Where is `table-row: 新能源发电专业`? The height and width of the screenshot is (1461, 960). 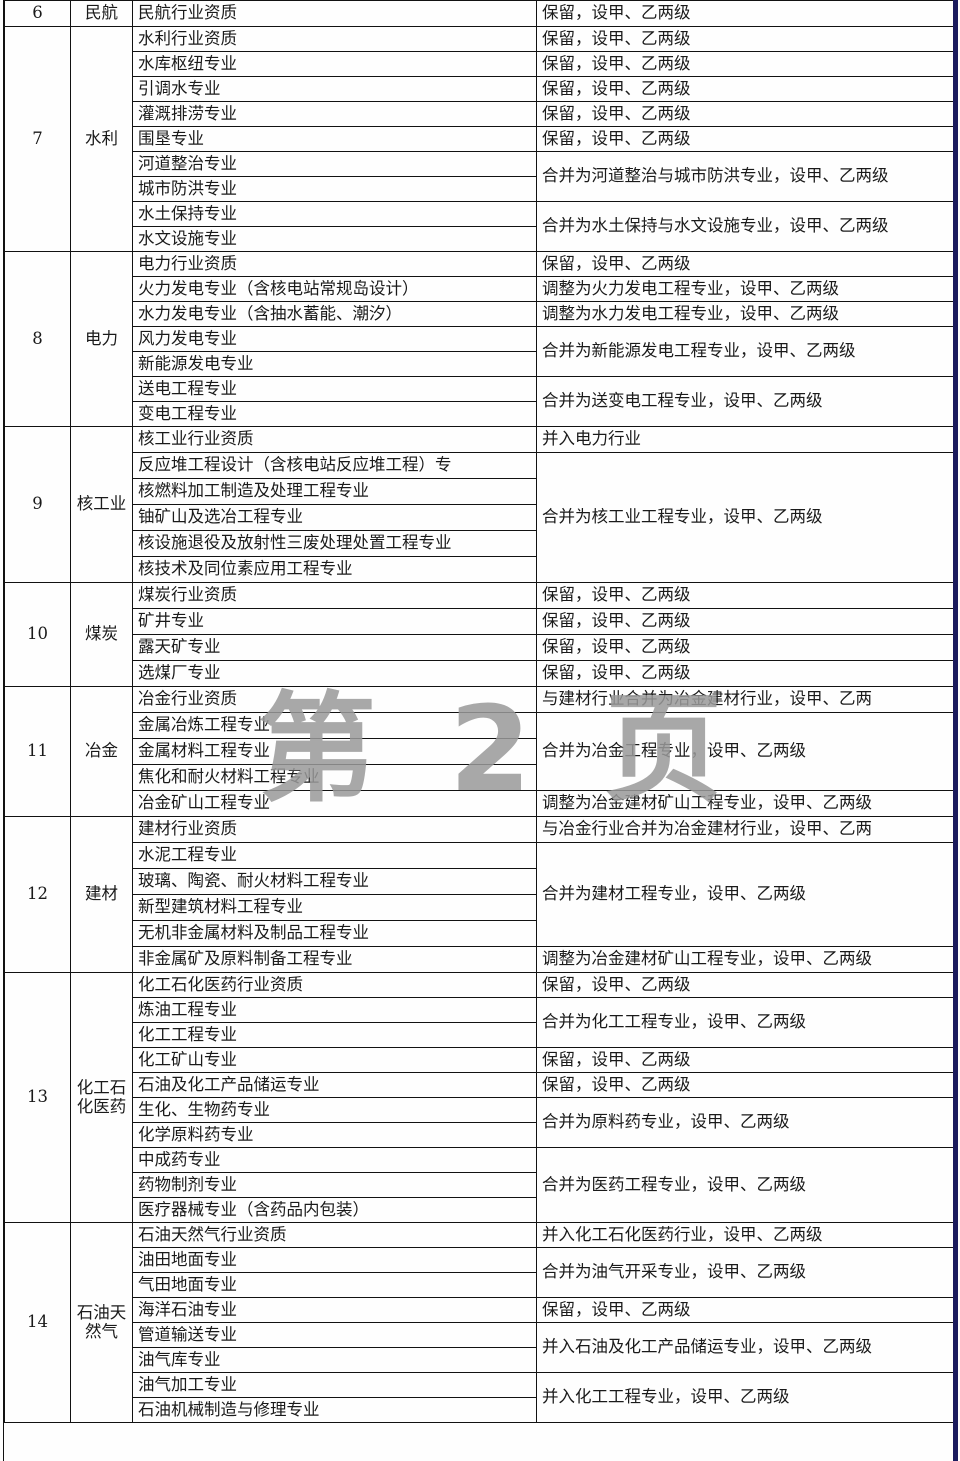 table-row: 新能源发电专业 is located at coordinates (481, 364).